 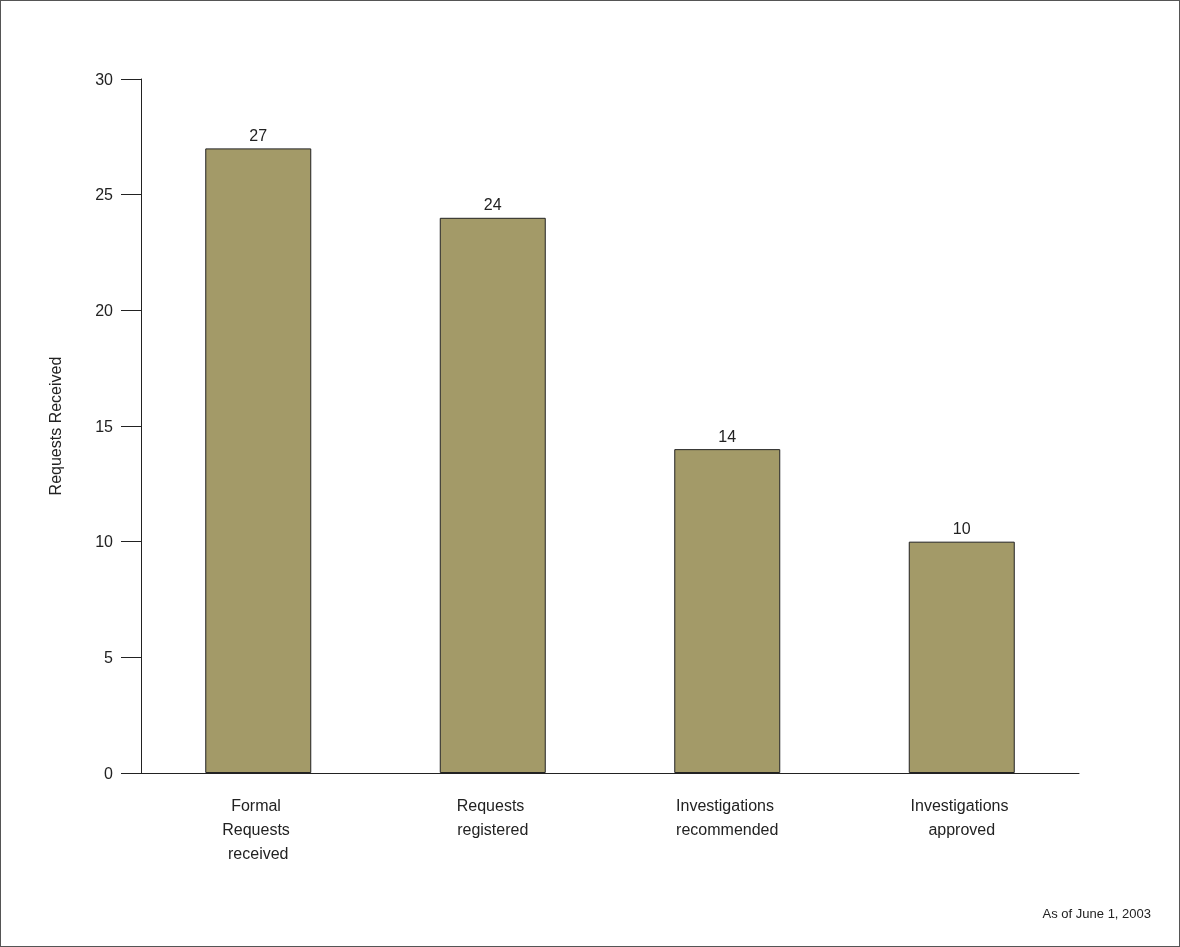 What do you see at coordinates (104, 79) in the screenshot?
I see `y-tick-label: 30` at bounding box center [104, 79].